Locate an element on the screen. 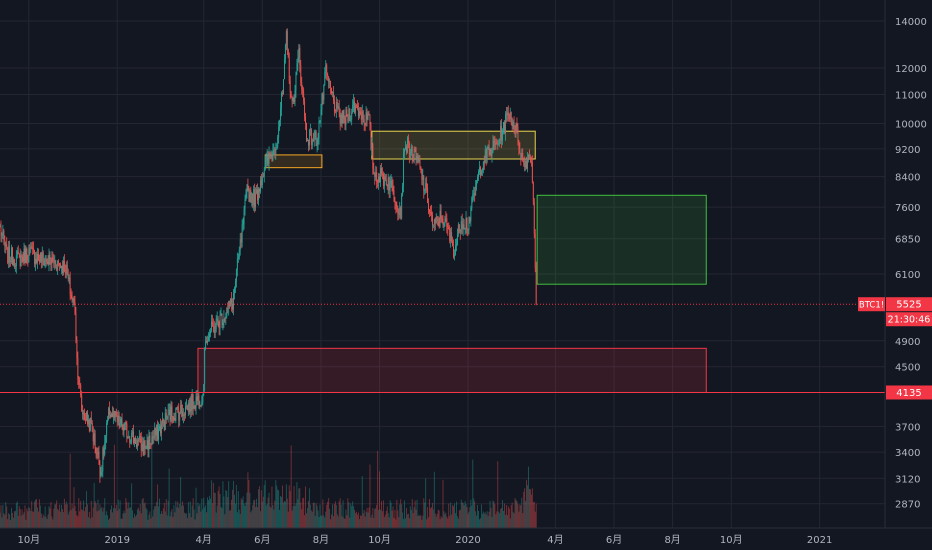  x-tick-label: 6月 is located at coordinates (614, 540).